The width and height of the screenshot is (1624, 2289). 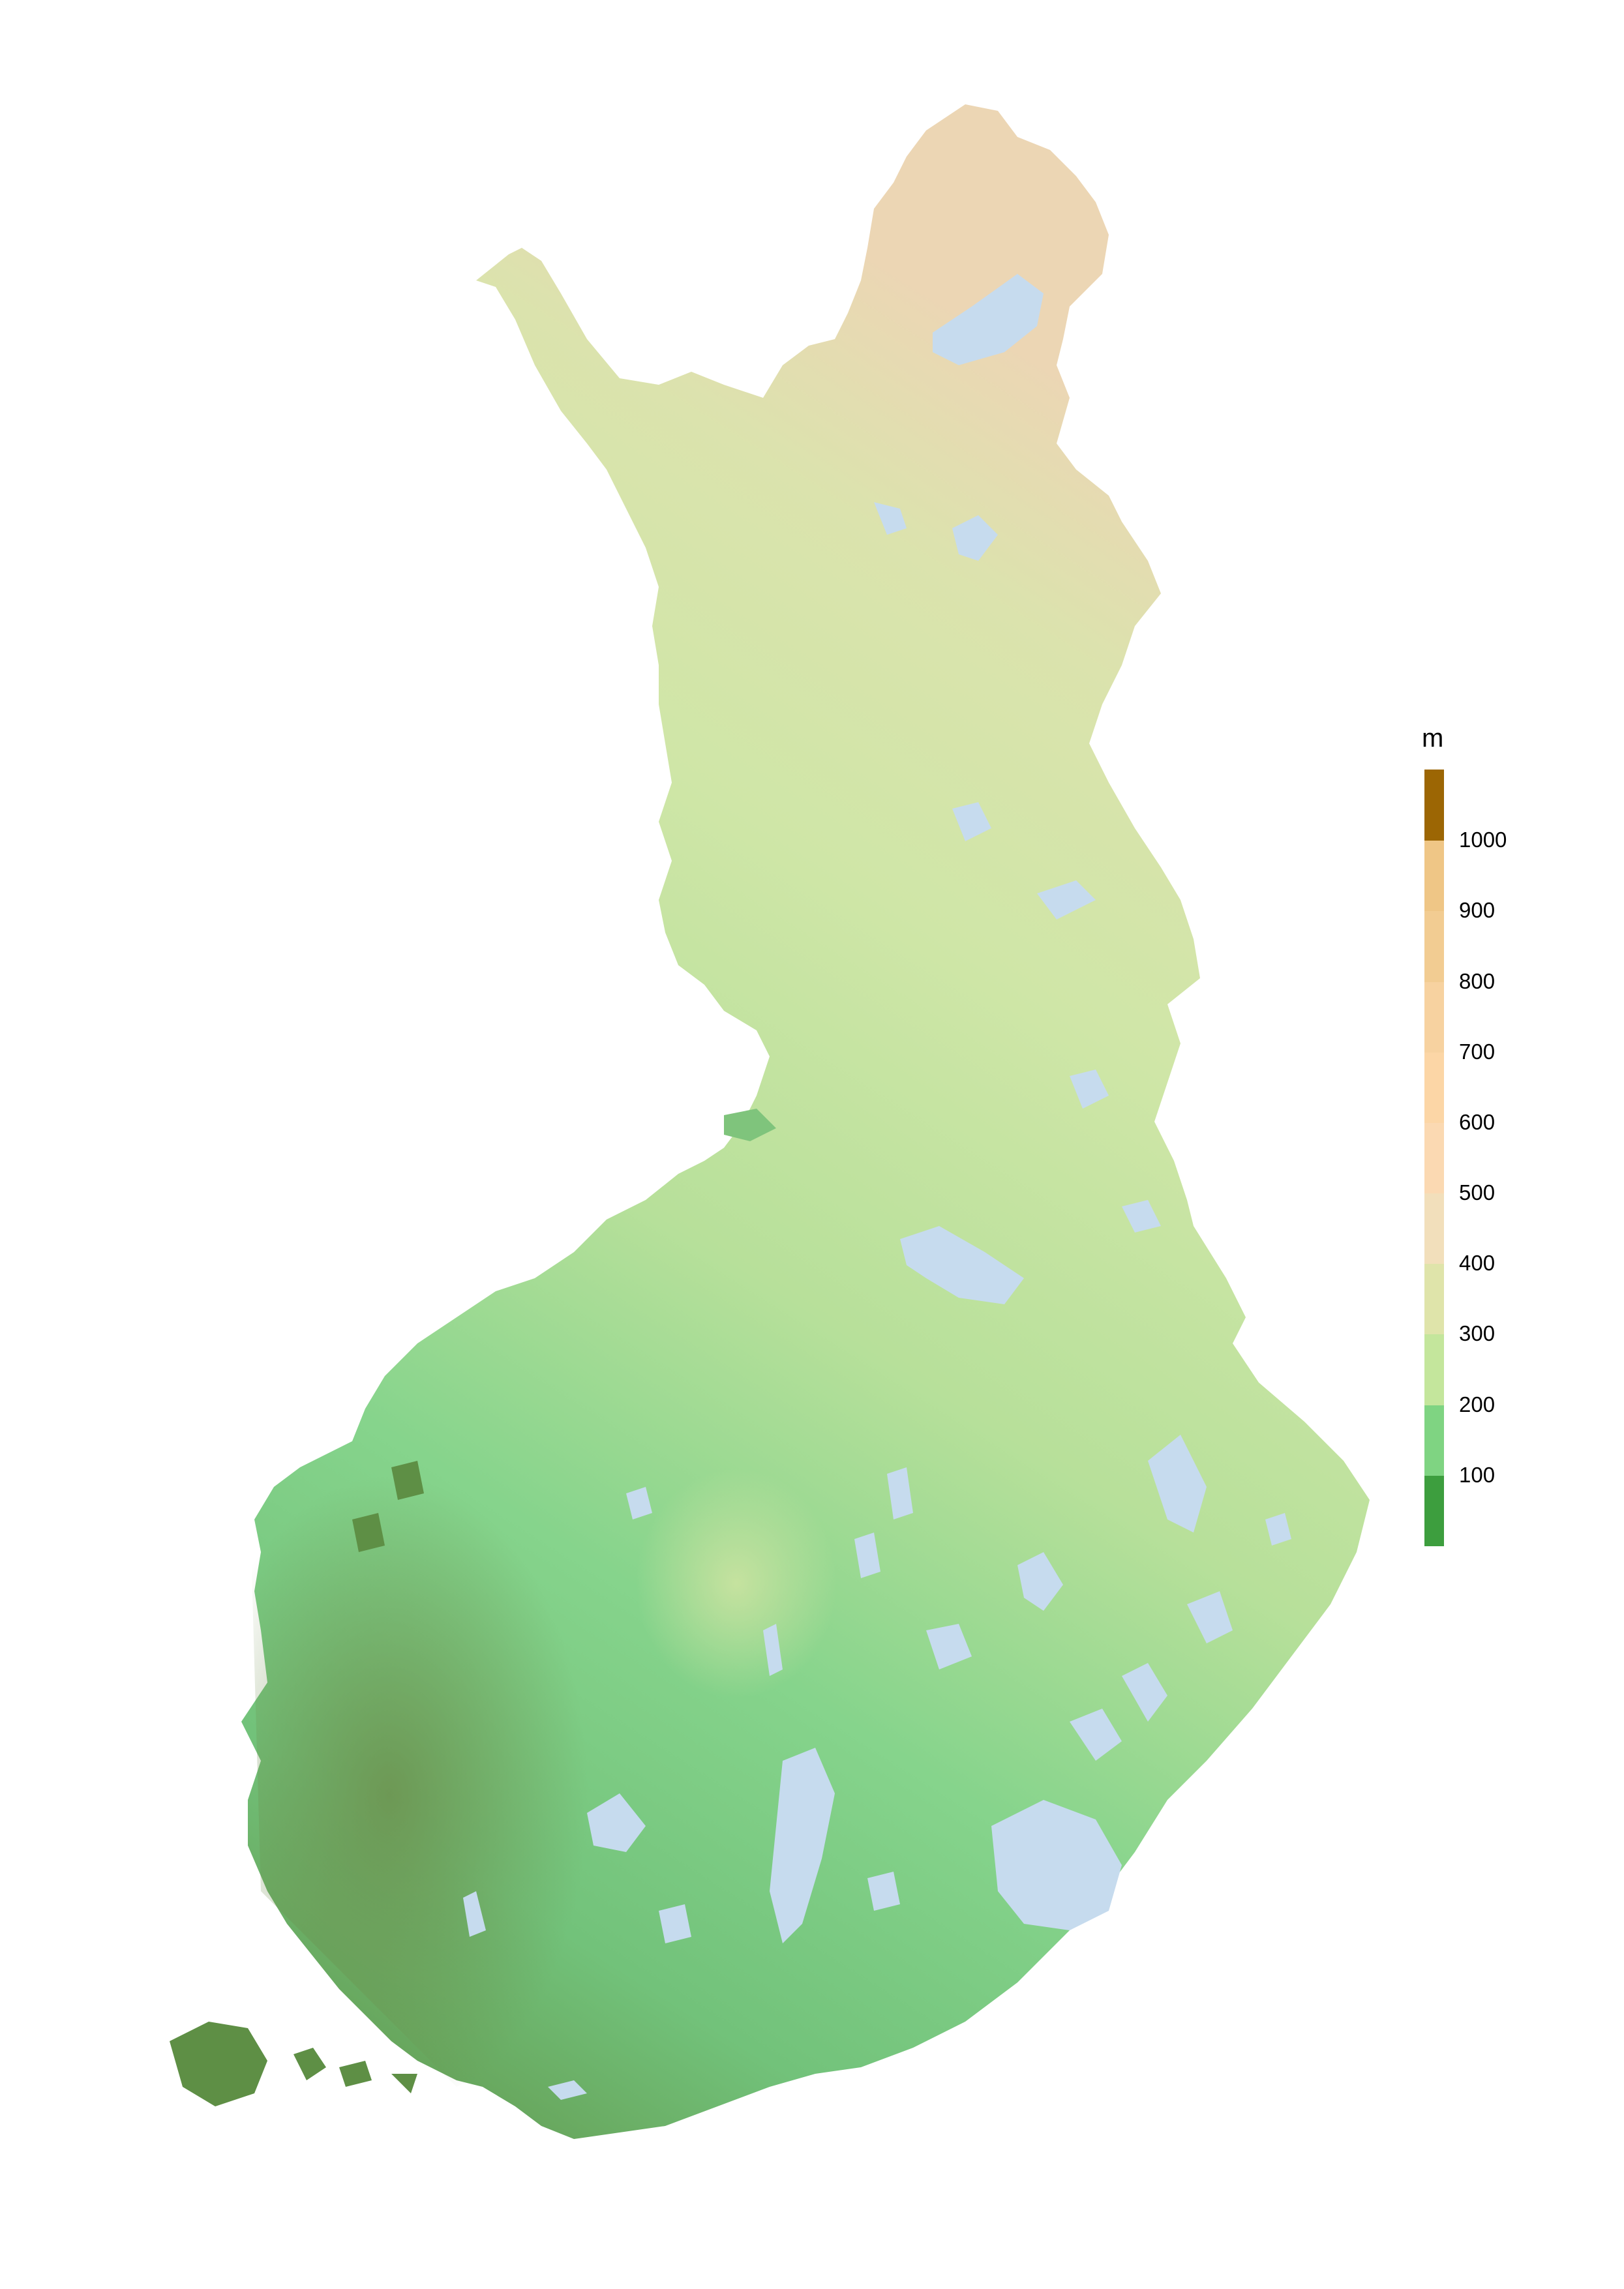 I want to click on lake-pyhajarvi, so click(x=474, y=1914).